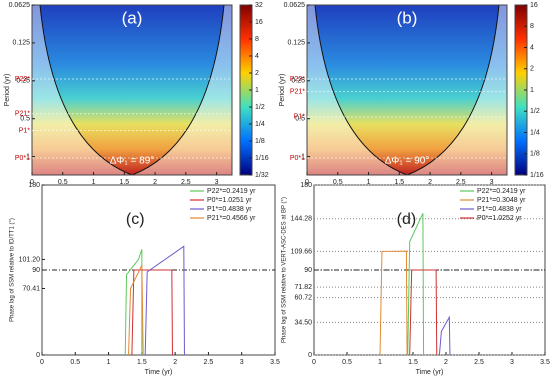 The image size is (550, 380). What do you see at coordinates (13, 270) in the screenshot?
I see `y-axis-label: Phase lag of SSM relative to ID/TT1 (°)` at bounding box center [13, 270].